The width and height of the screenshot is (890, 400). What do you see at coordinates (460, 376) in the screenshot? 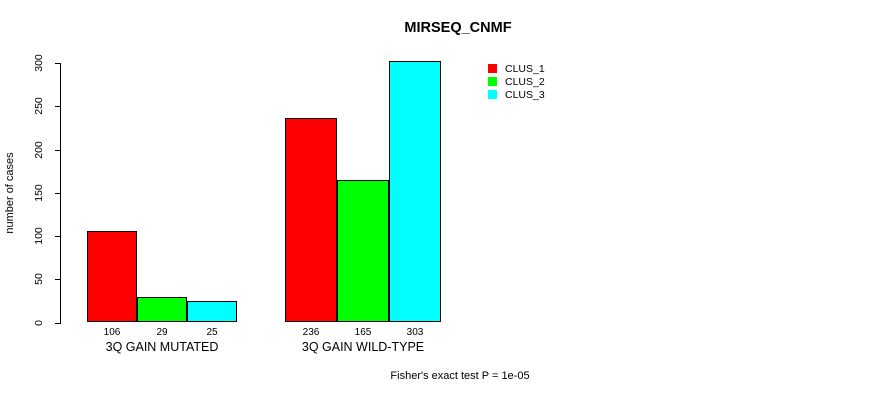
I see `footnote: Fisher's exact test P = 1e-05` at bounding box center [460, 376].